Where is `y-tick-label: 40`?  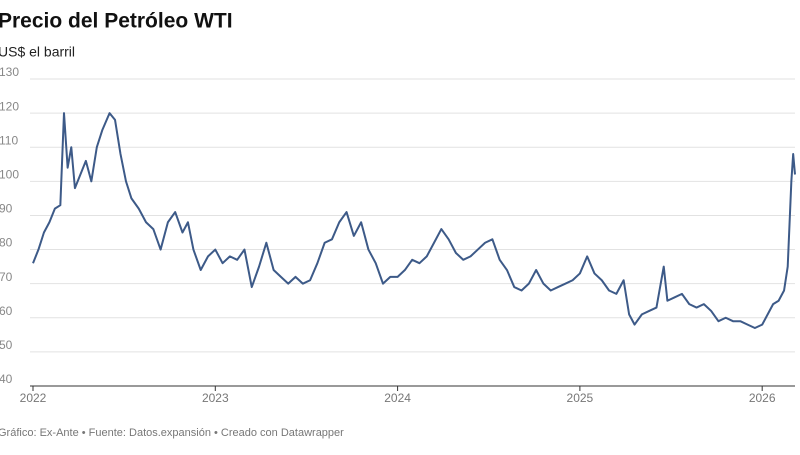 y-tick-label: 40 is located at coordinates (6, 379).